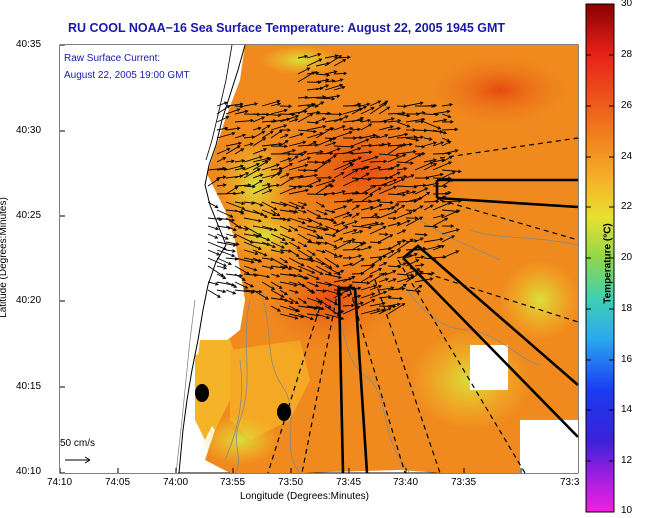 This screenshot has height=518, width=651. Describe the element at coordinates (464, 482) in the screenshot. I see `x-tick-label: 73:35` at that location.